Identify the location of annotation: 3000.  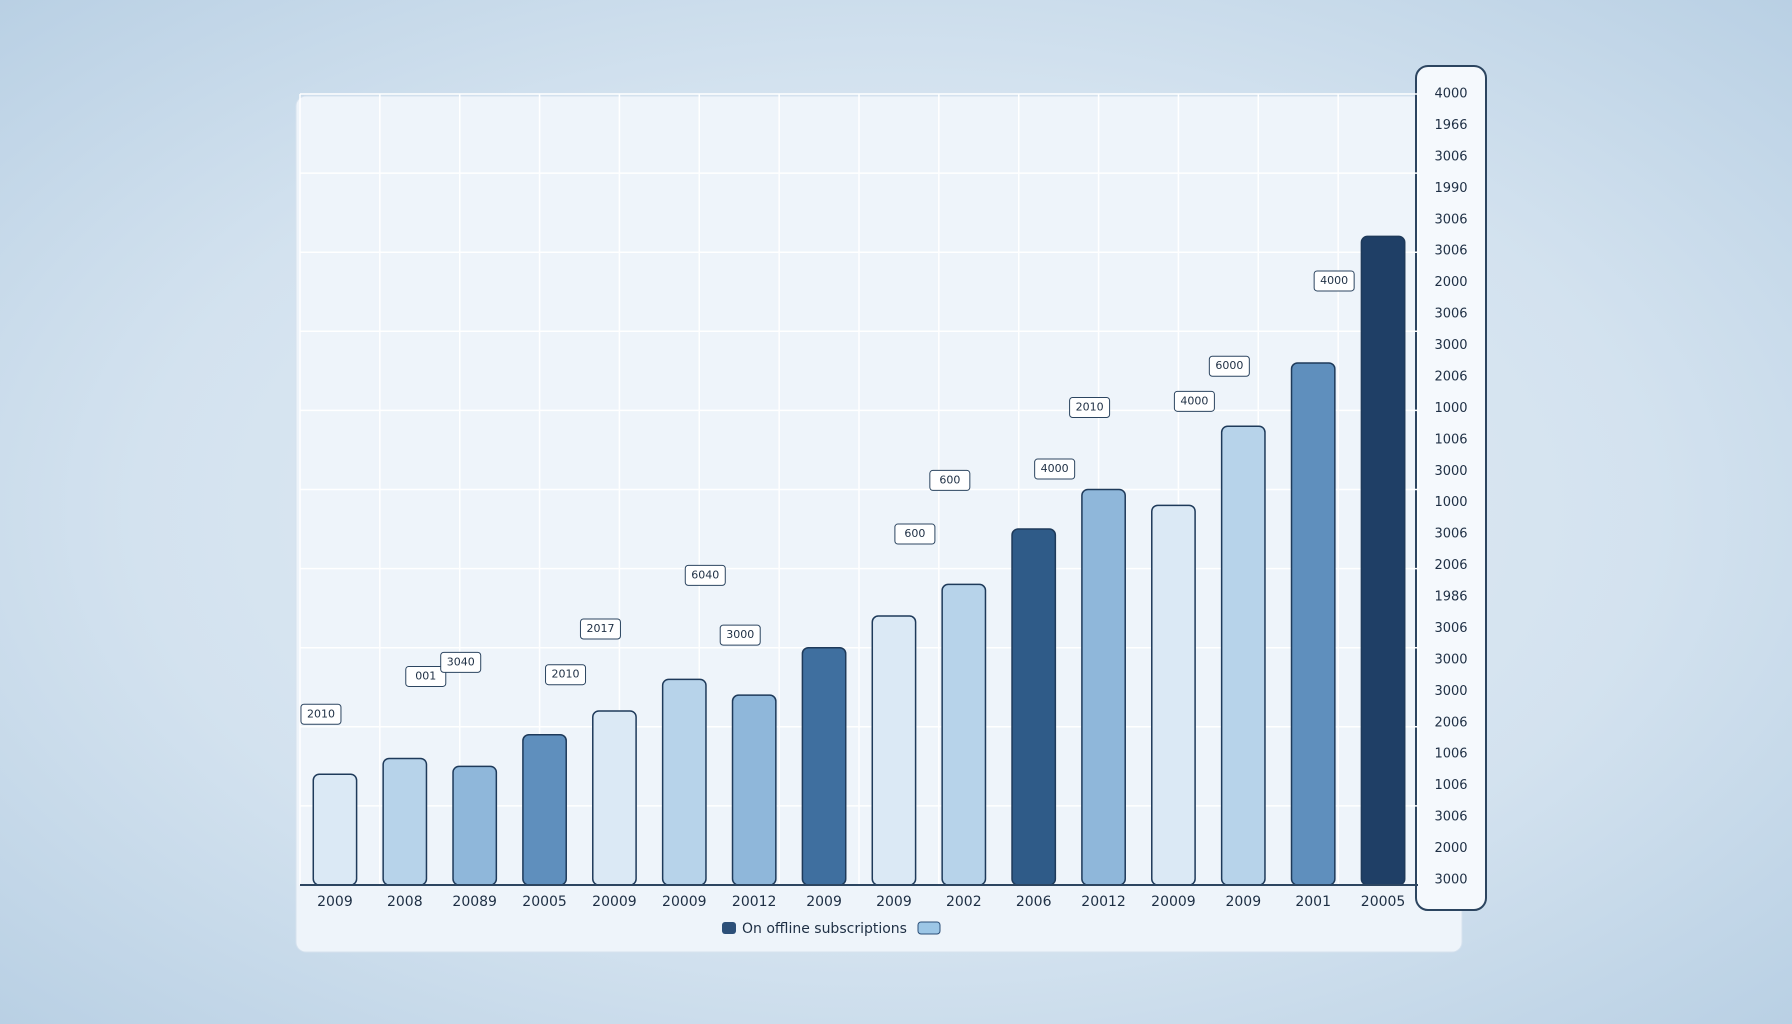
(740, 634).